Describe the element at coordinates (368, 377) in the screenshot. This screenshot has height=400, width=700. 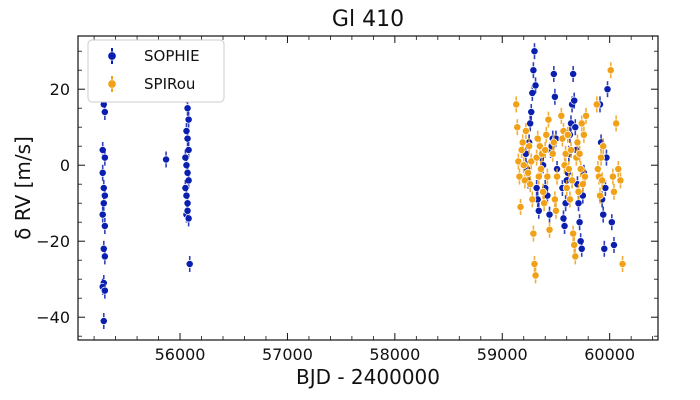
I see `x-axis-label: BJD - 2400000` at that location.